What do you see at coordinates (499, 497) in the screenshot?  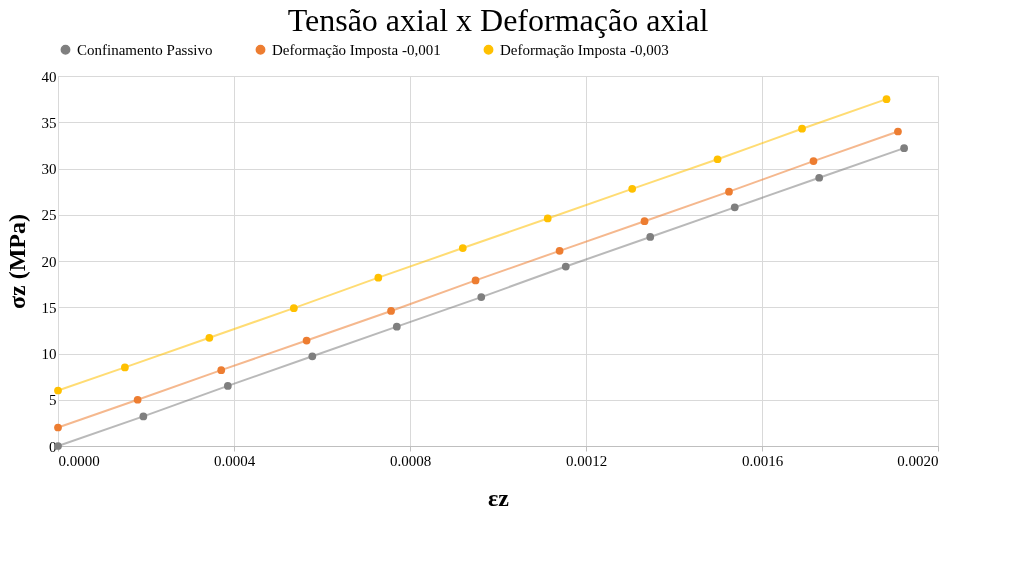 I see `x-axis-title: εz` at bounding box center [499, 497].